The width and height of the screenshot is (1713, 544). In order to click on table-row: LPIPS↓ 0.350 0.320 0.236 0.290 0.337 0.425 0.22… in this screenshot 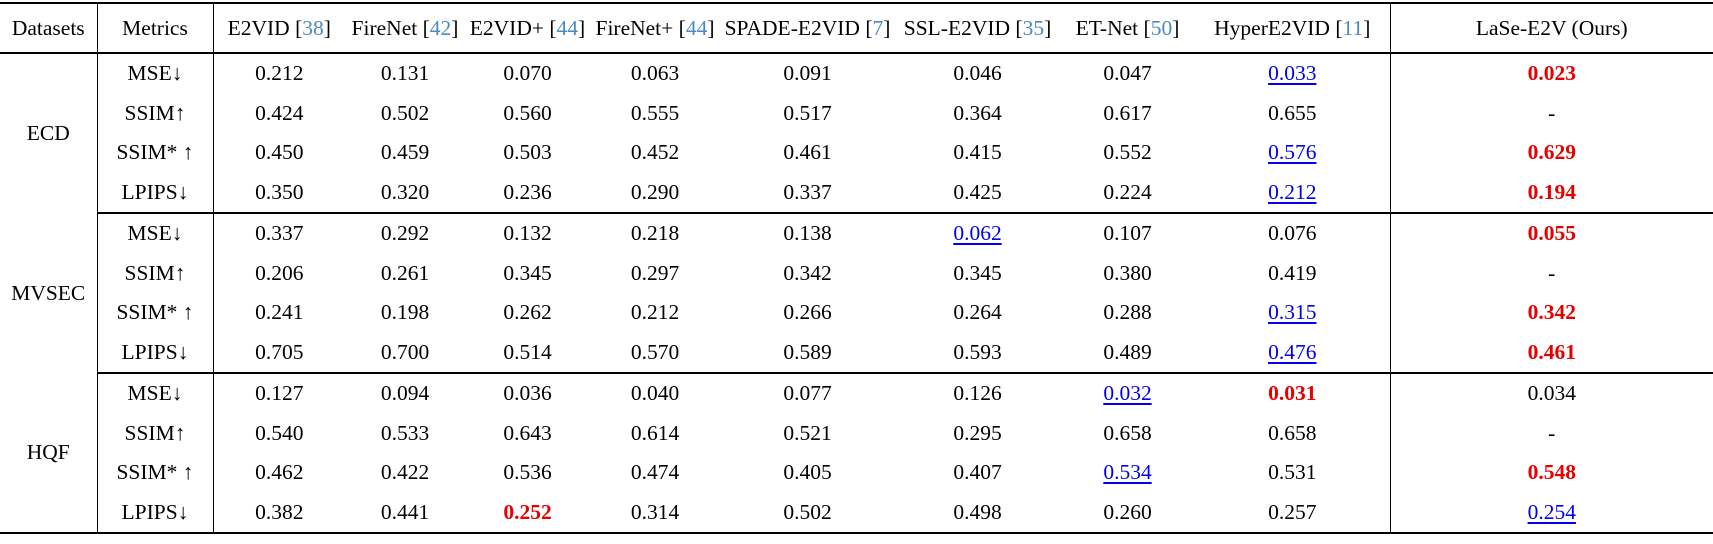, I will do `click(856, 193)`.